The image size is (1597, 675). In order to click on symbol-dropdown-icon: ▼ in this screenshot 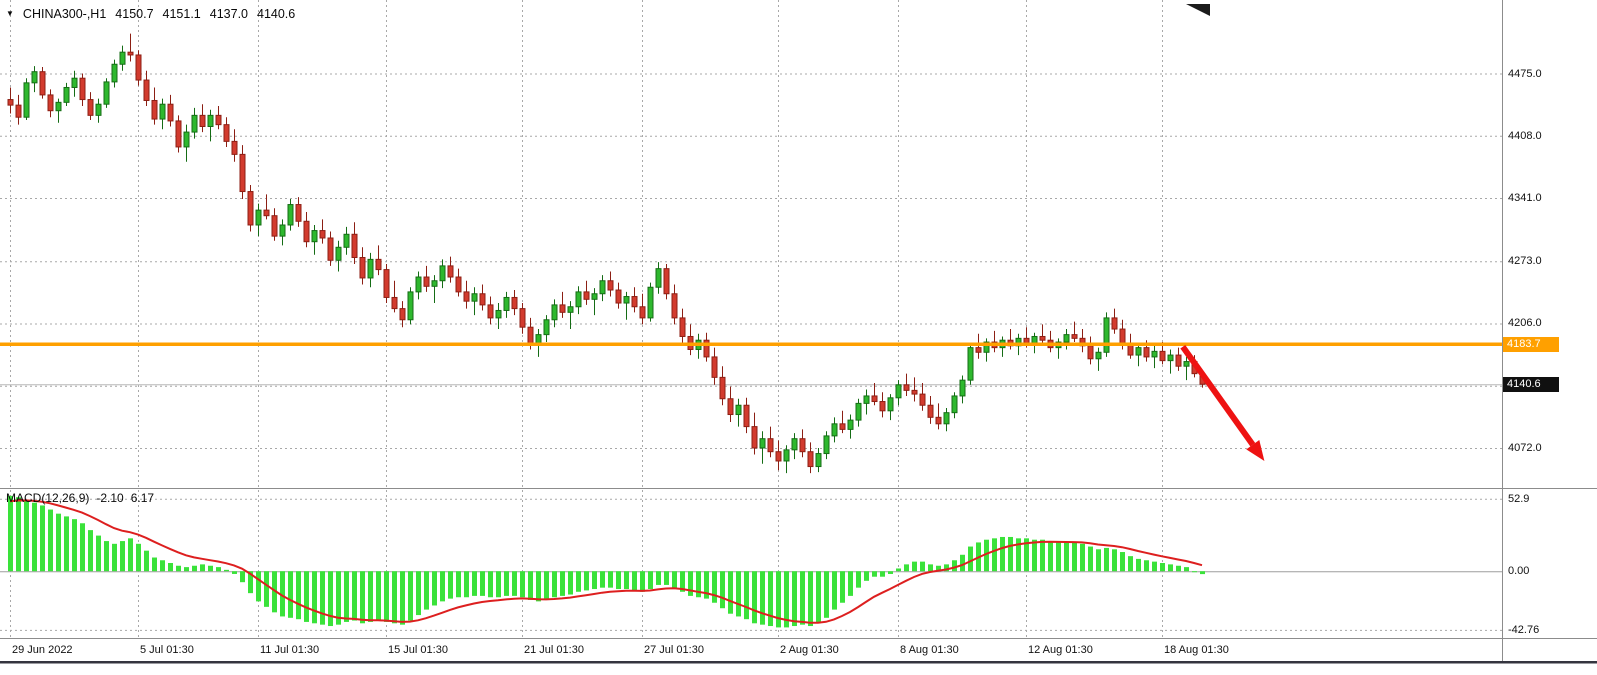, I will do `click(10, 13)`.